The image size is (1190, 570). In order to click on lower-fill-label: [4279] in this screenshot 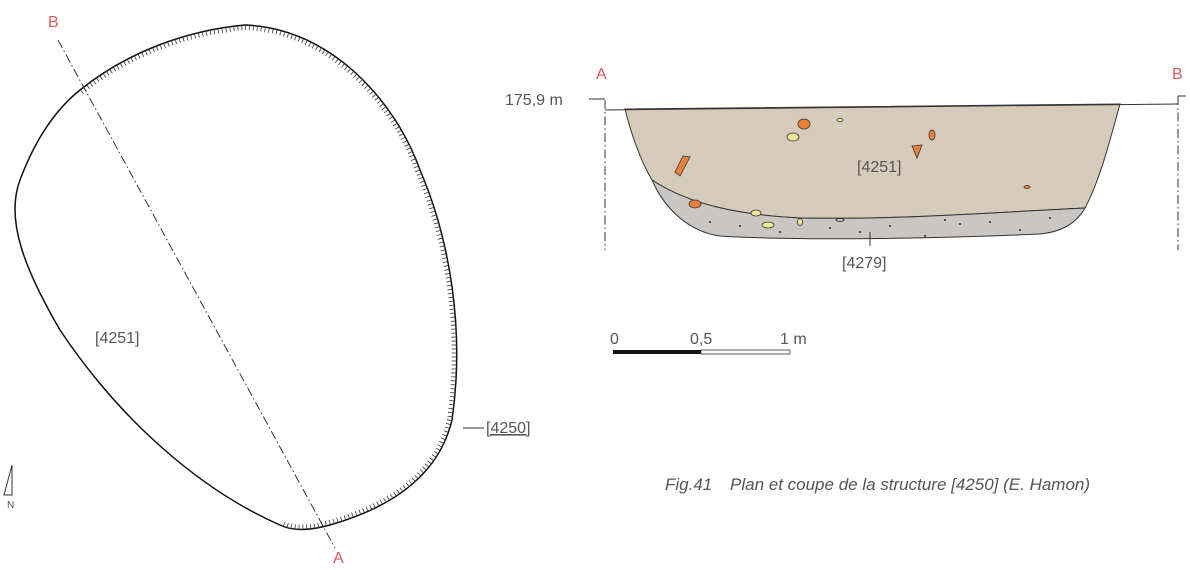, I will do `click(864, 263)`.